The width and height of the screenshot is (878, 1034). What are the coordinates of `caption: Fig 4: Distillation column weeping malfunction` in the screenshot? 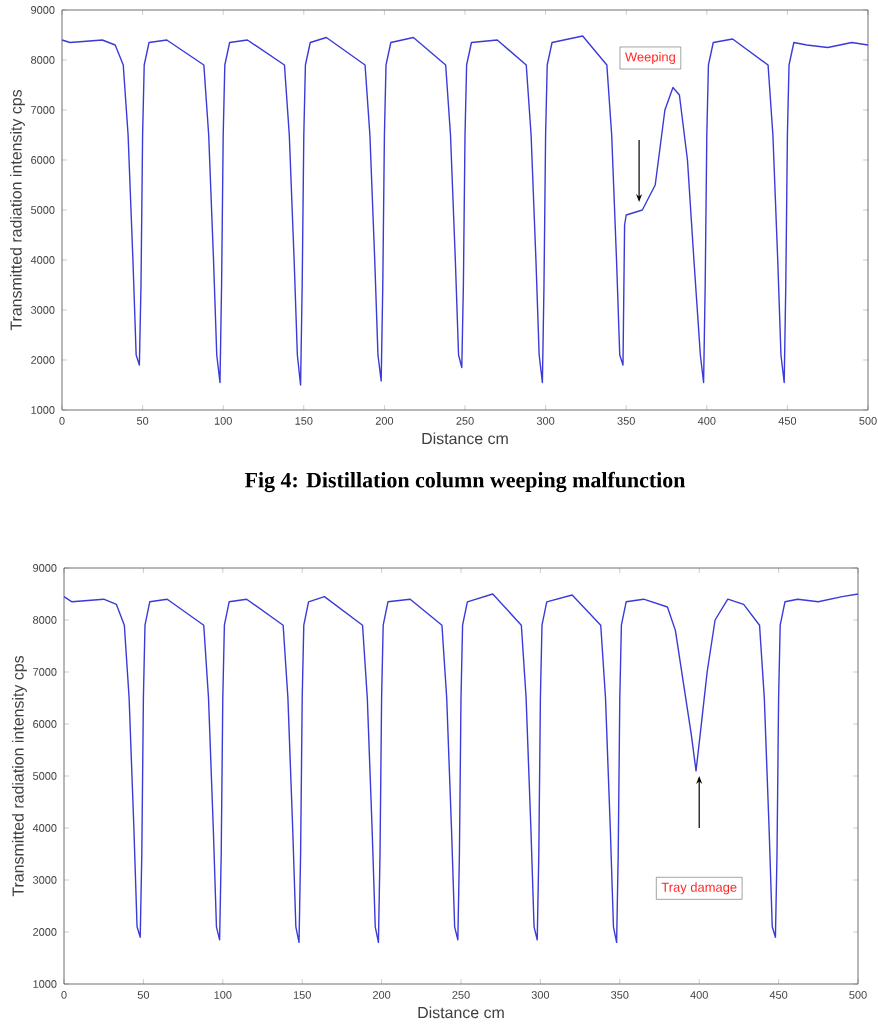 It's located at (465, 482).